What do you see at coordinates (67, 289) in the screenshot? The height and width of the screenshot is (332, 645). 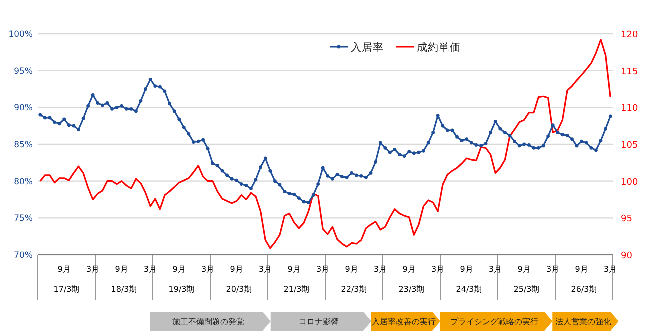 I see `text: 17/3期` at bounding box center [67, 289].